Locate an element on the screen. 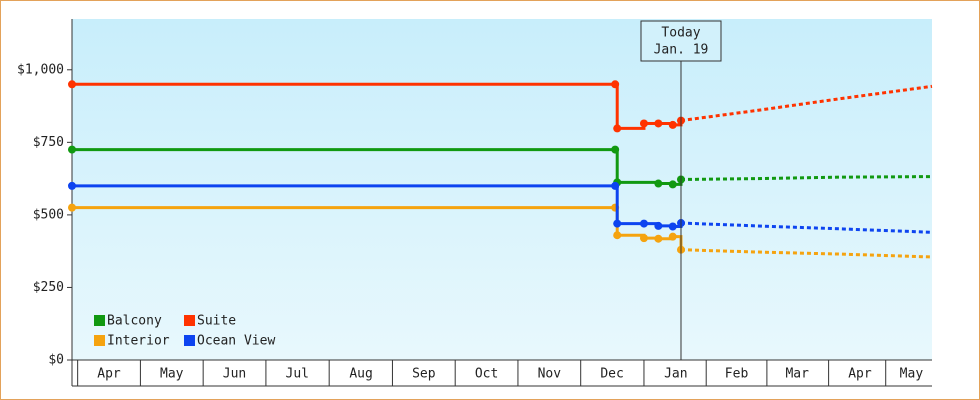 The height and width of the screenshot is (400, 980). today-label: Today is located at coordinates (680, 33).